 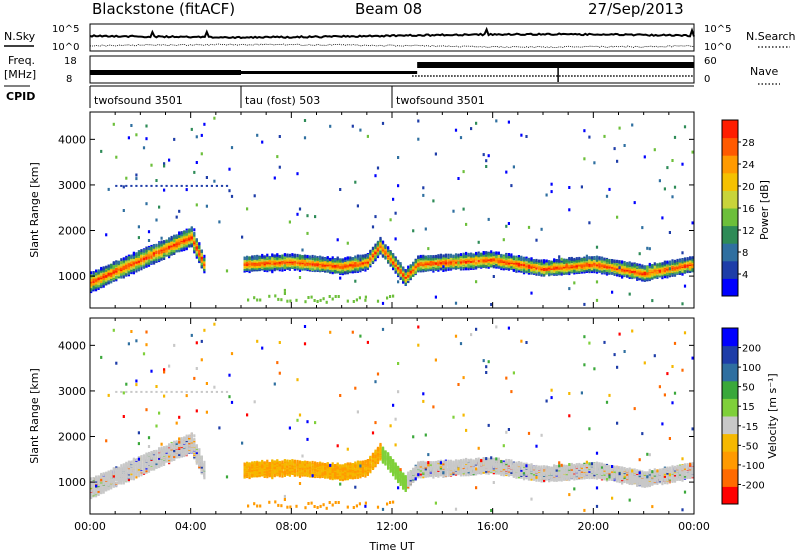 What do you see at coordinates (20, 36) in the screenshot?
I see `noise-sky-label: N.Sky` at bounding box center [20, 36].